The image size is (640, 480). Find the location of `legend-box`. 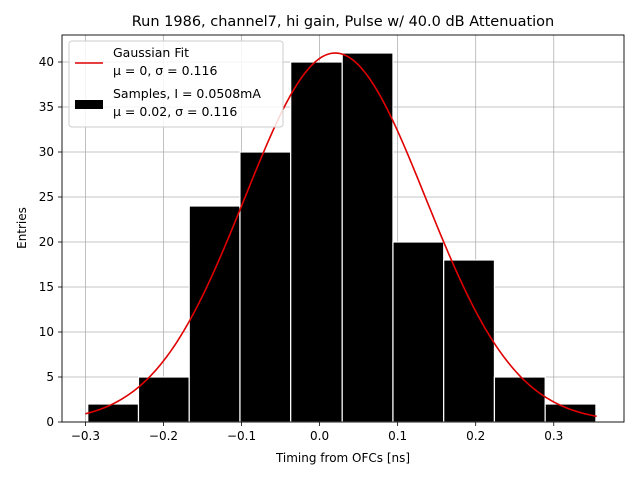

legend-box is located at coordinates (176, 84).